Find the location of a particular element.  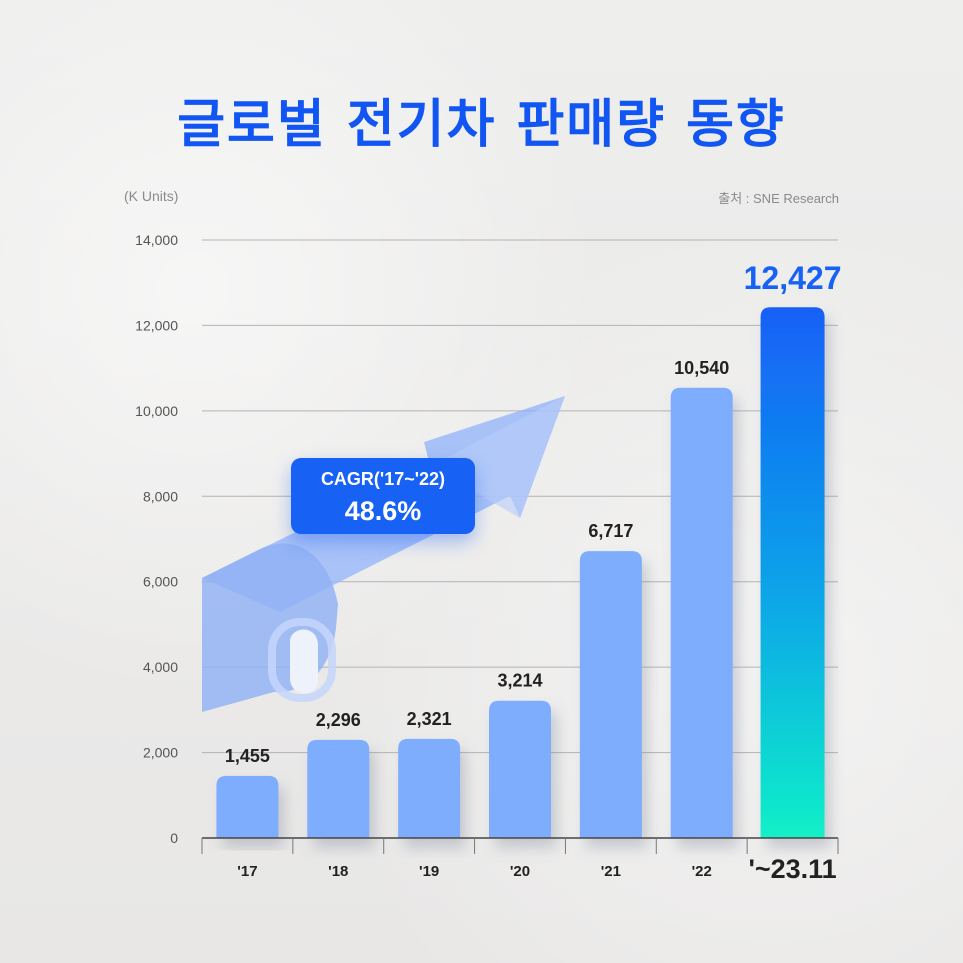

x-tick-label: '21 is located at coordinates (611, 871).